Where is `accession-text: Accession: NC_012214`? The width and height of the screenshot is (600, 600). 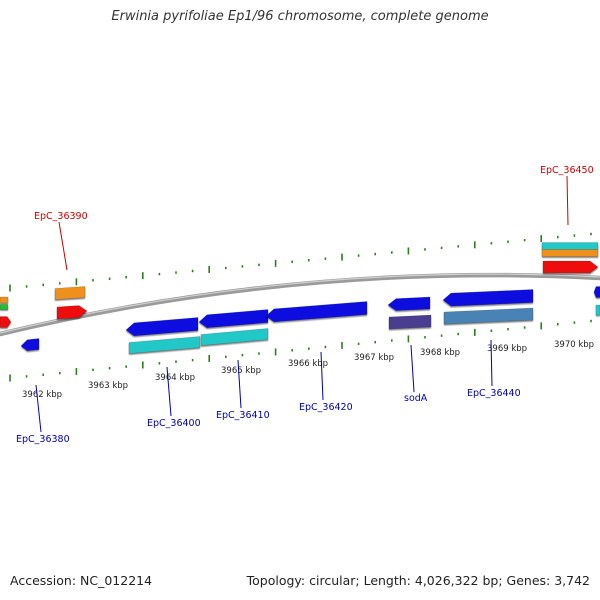
accession-text: Accession: NC_012214 is located at coordinates (81, 580).